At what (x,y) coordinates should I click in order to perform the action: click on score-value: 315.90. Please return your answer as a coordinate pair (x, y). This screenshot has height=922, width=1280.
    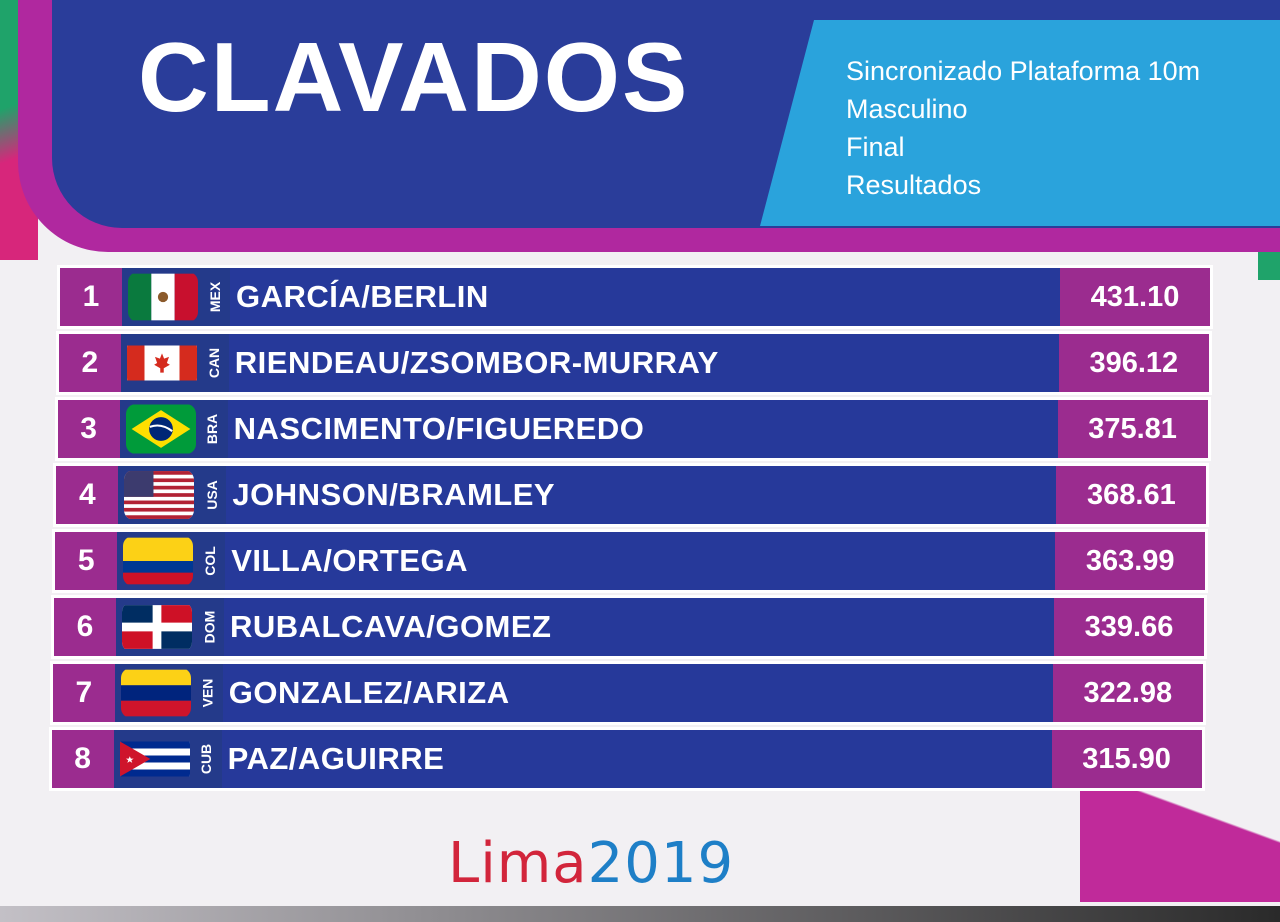
    Looking at the image, I should click on (1126, 759).